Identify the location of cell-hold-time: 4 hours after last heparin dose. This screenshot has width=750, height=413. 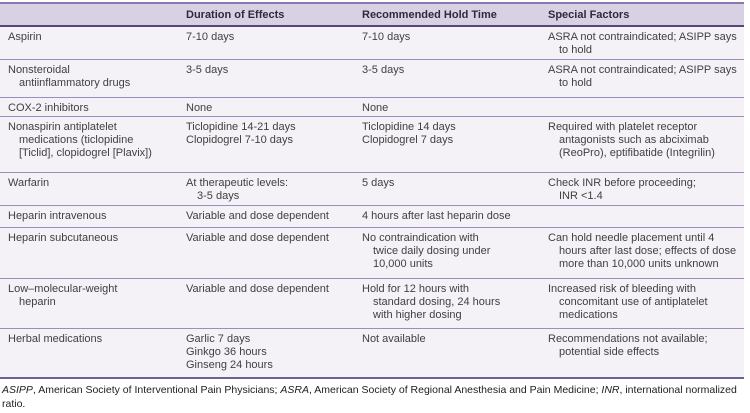
(436, 216).